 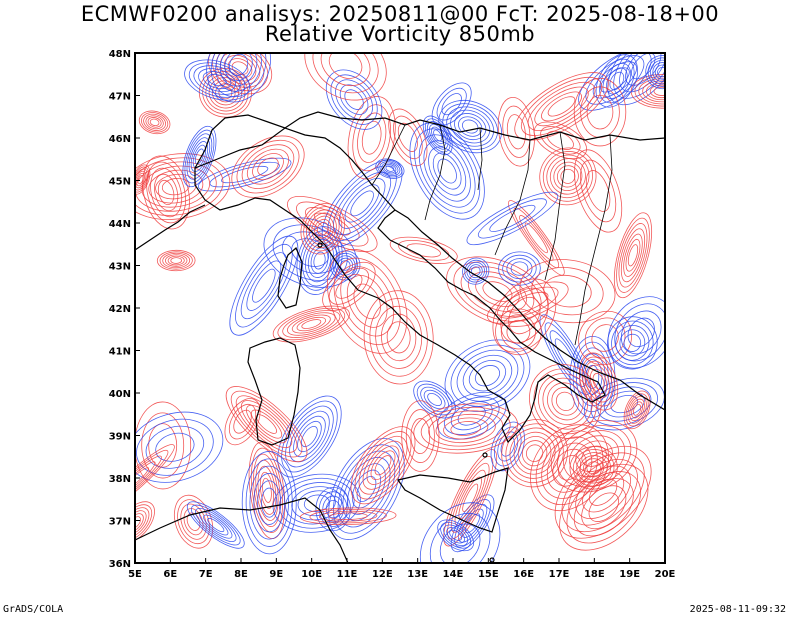 What do you see at coordinates (120, 267) in the screenshot?
I see `lat-tick-label: 43N` at bounding box center [120, 267].